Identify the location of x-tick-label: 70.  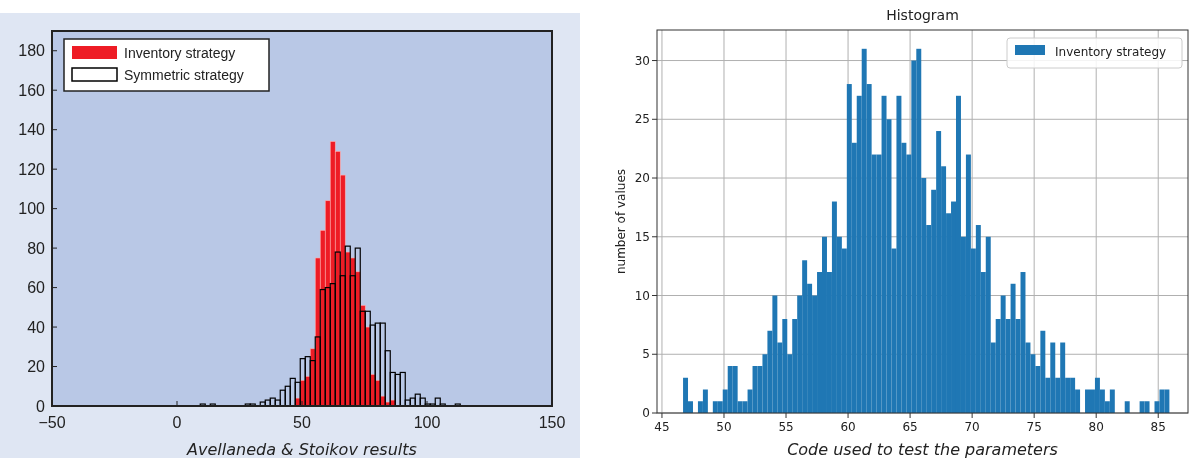
(972, 427).